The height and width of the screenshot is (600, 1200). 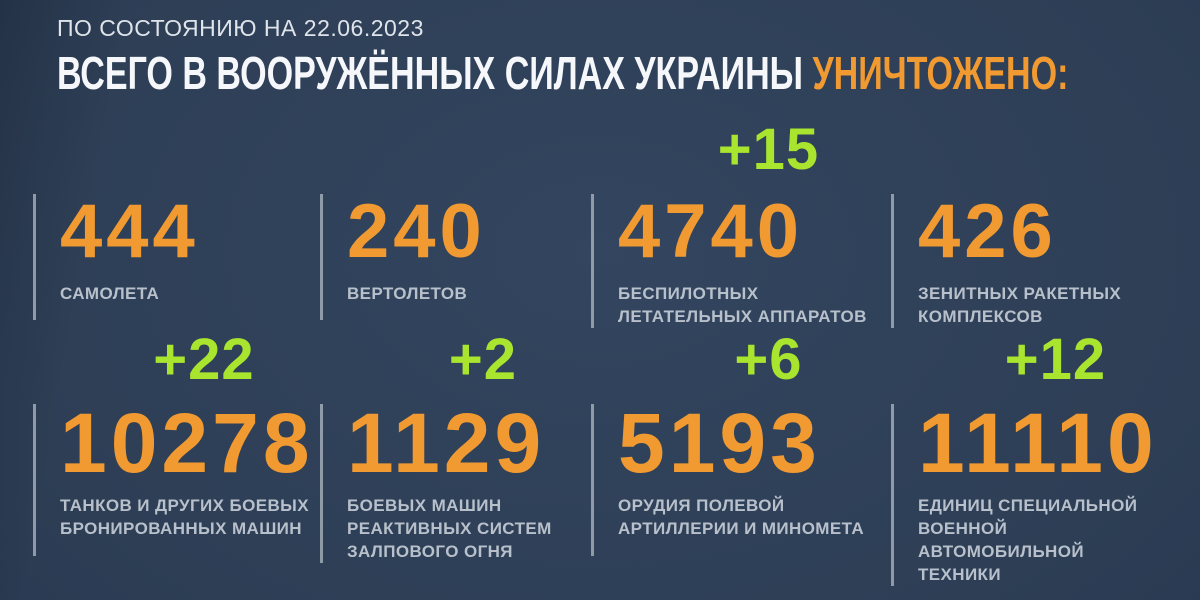 What do you see at coordinates (719, 443) in the screenshot?
I see `stat-value: 5193` at bounding box center [719, 443].